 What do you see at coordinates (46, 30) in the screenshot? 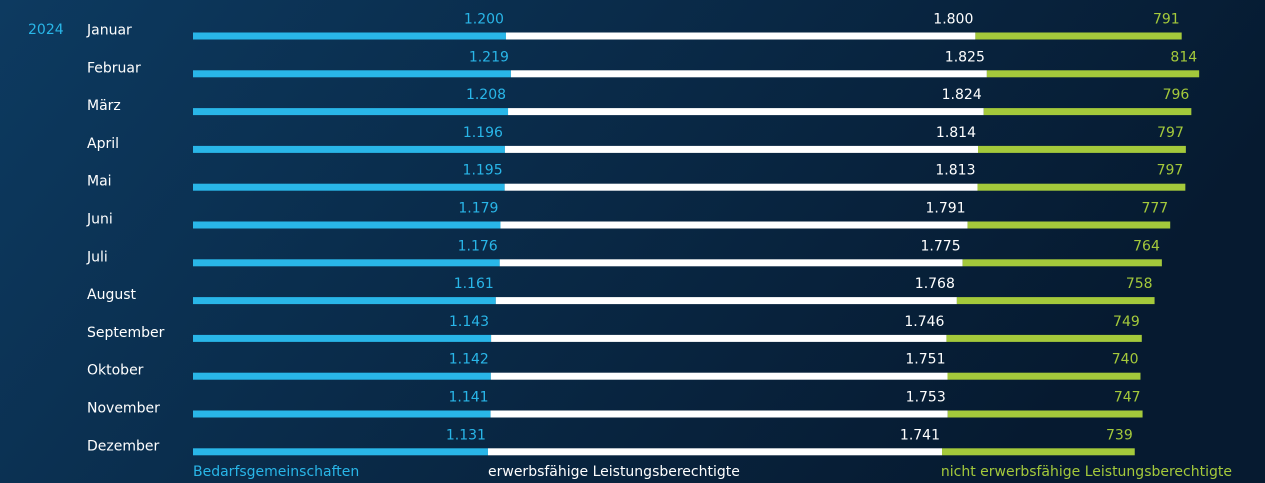
I see `year-label: 2024` at bounding box center [46, 30].